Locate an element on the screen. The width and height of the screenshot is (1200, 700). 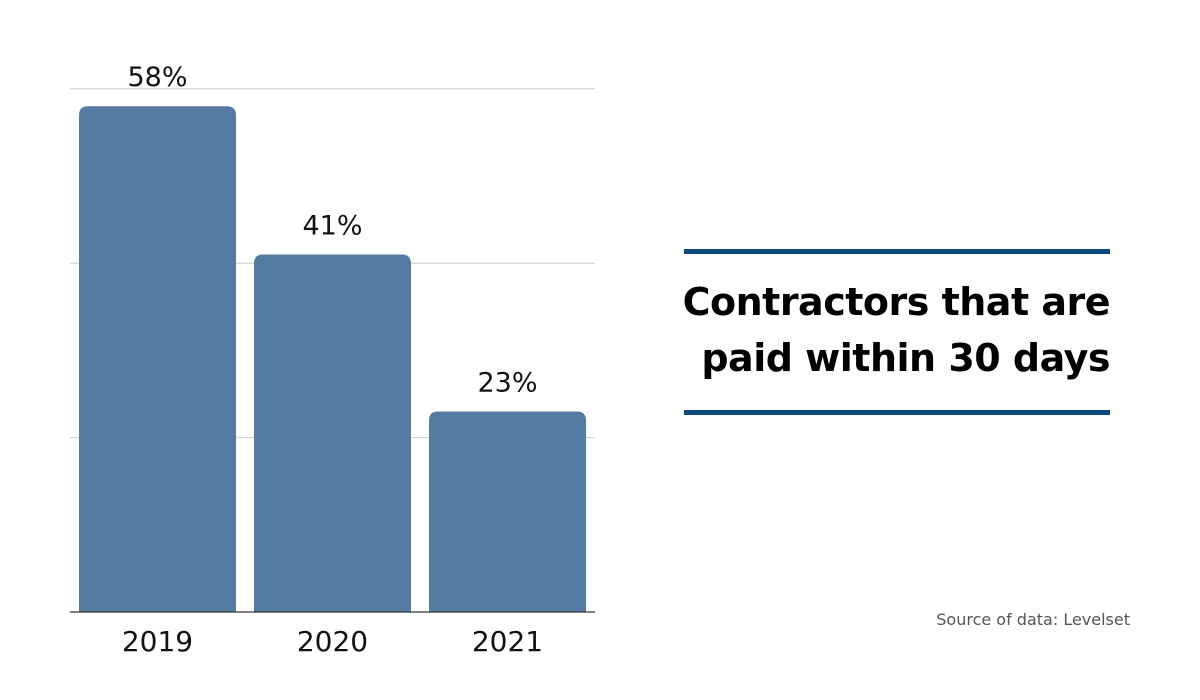
chart-title-block: Contractors that are paid within 30 days is located at coordinates (897, 332).